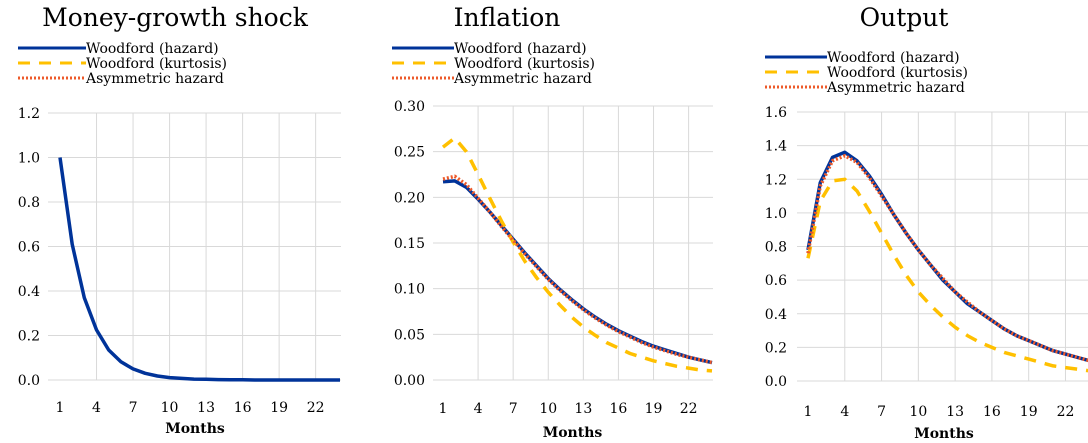 The width and height of the screenshot is (1088, 443). I want to click on y-tick-label: 1.4, so click(776, 147).